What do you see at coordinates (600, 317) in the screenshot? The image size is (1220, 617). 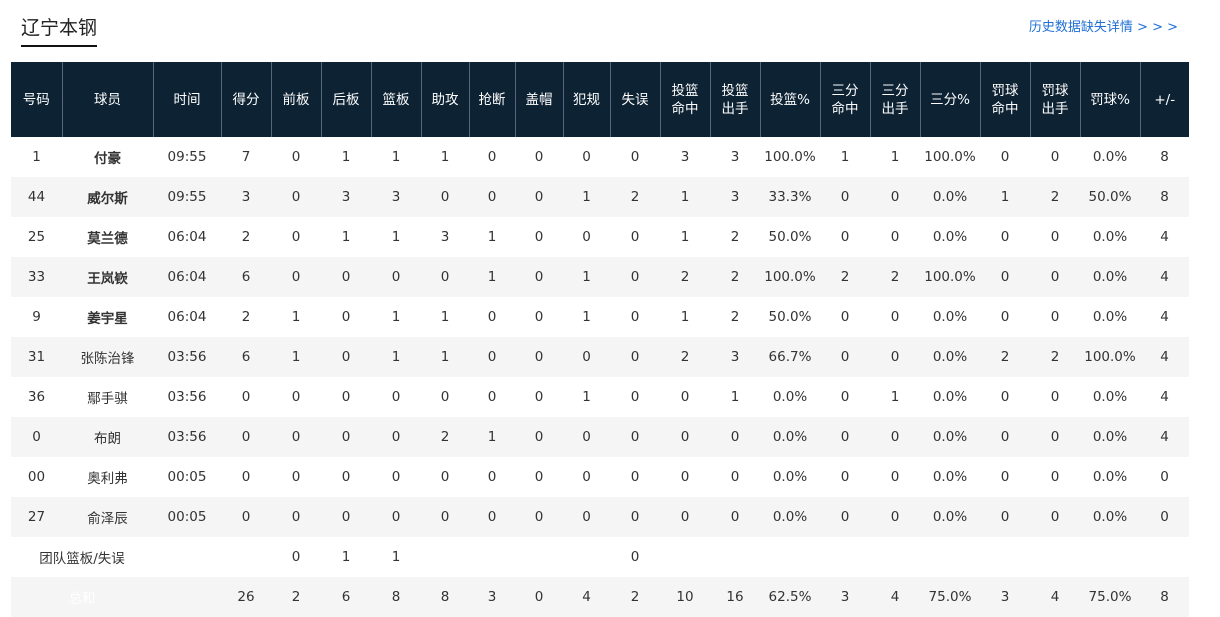 I see `player-row: 9 姜宇星 06:04 2 1 0 1 1 0 0 1 0 1 2 50.0% 0 0 0.0% 0 0 0.0% 4` at bounding box center [600, 317].